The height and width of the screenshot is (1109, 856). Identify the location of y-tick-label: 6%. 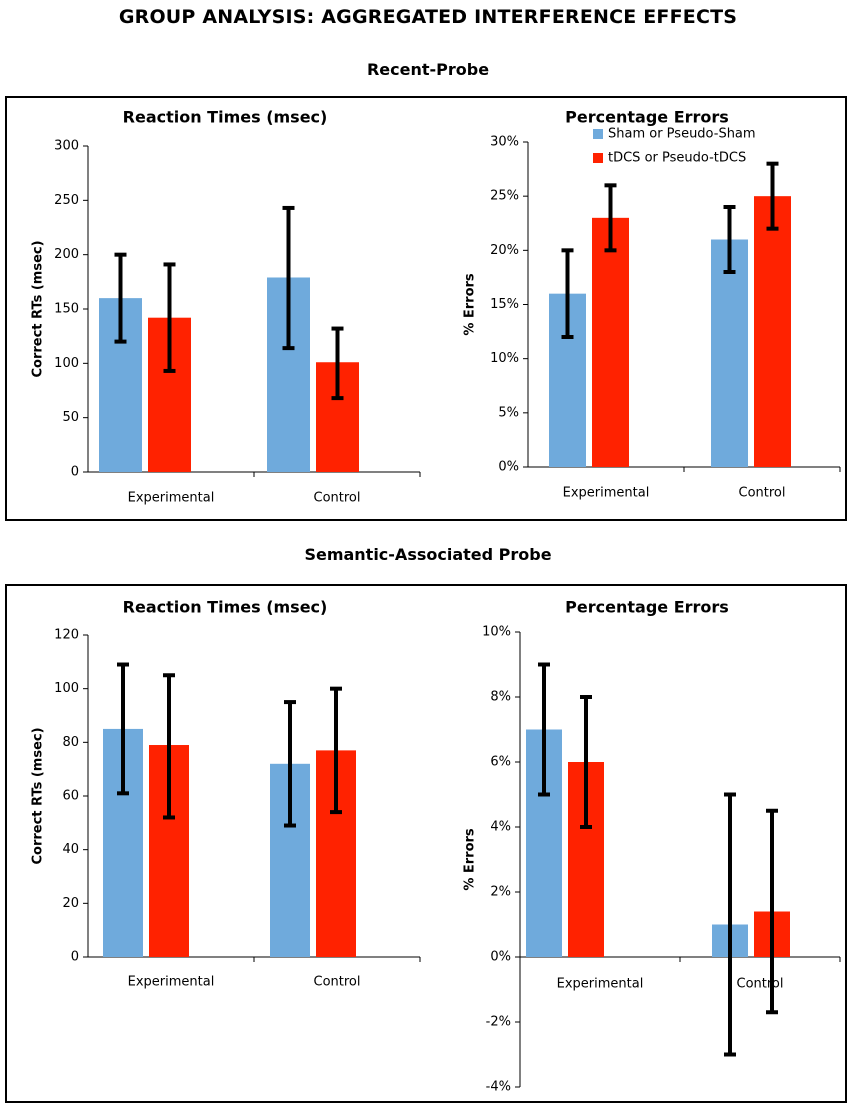
(500, 762).